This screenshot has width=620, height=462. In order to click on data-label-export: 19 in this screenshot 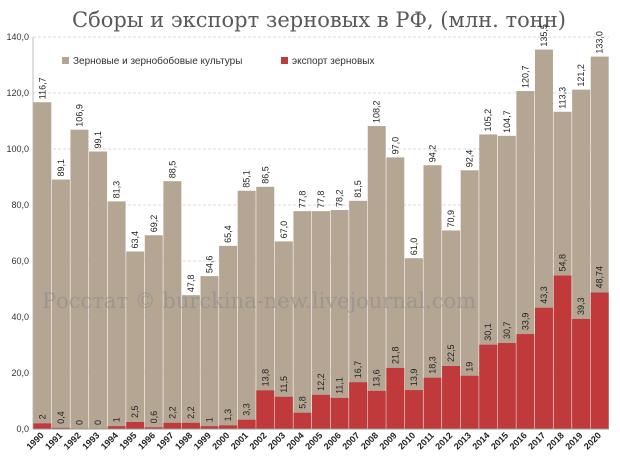, I will do `click(470, 367)`.